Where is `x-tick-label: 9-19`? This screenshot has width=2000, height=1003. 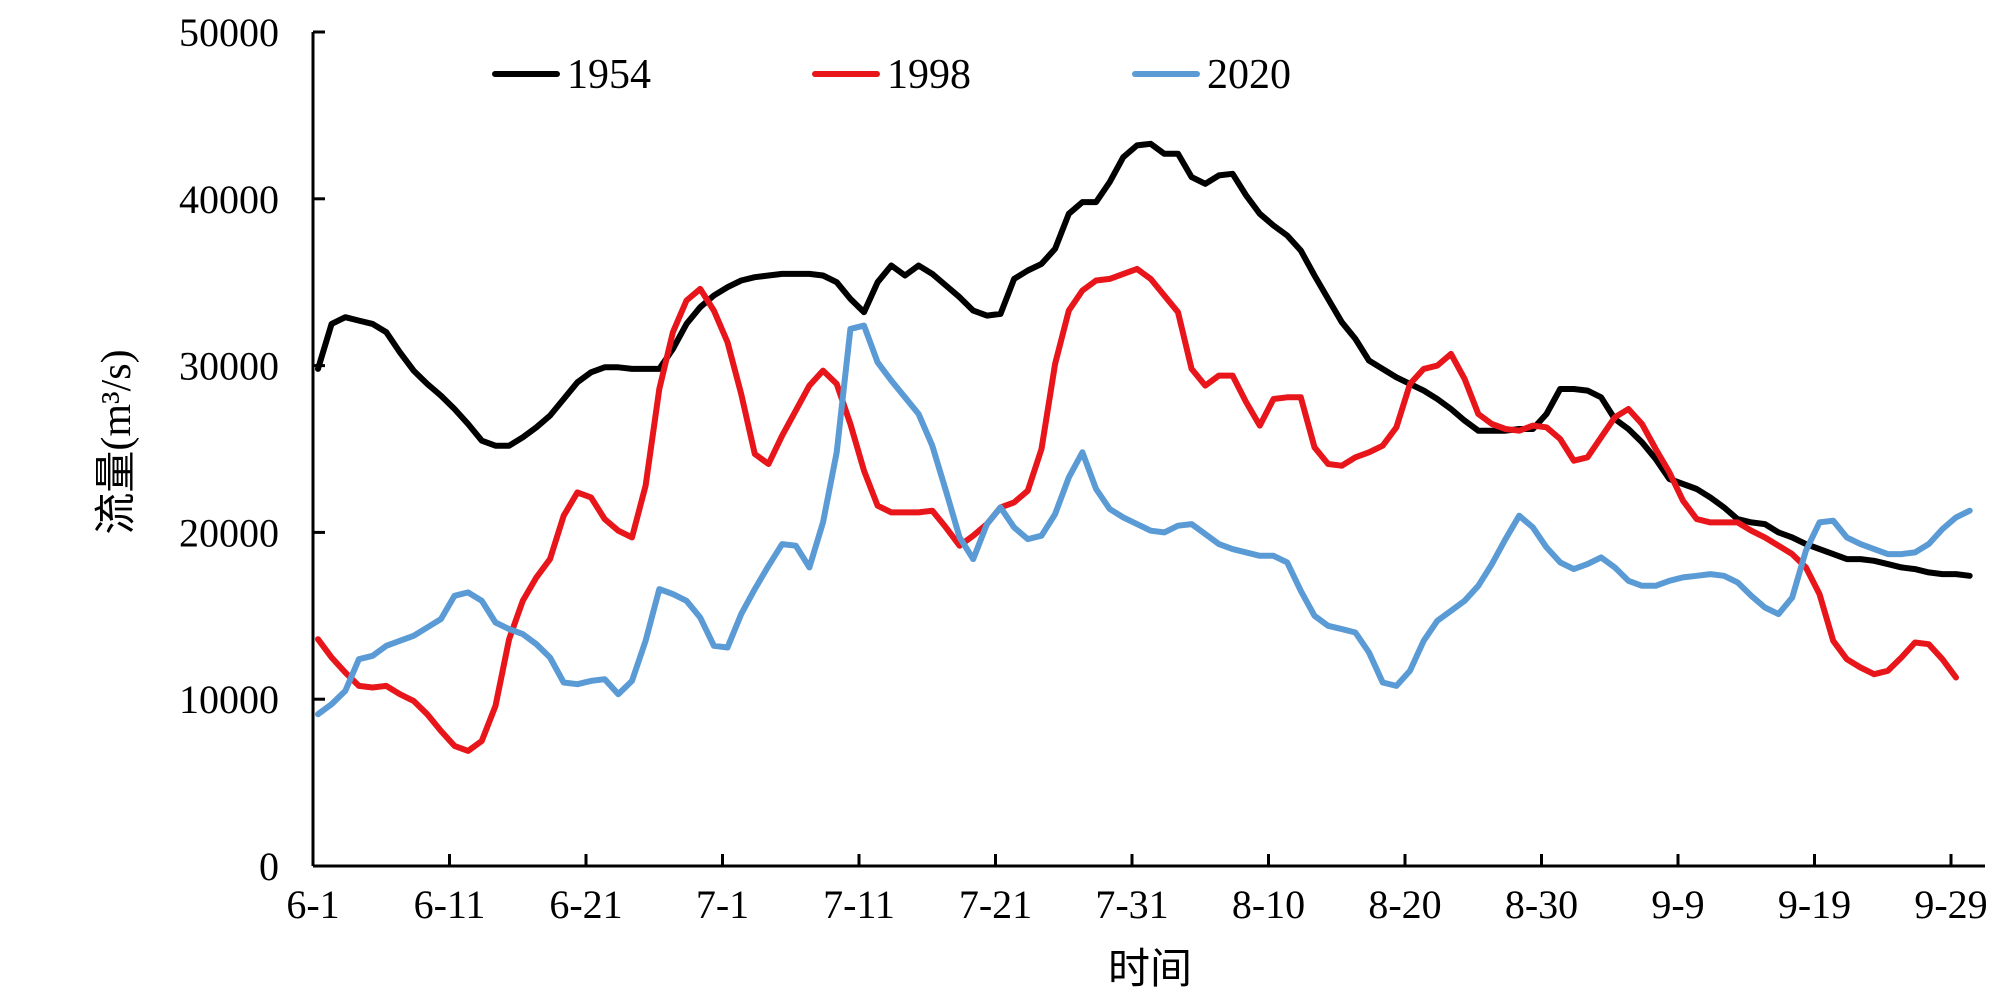
x-tick-label: 9-19 is located at coordinates (1814, 904).